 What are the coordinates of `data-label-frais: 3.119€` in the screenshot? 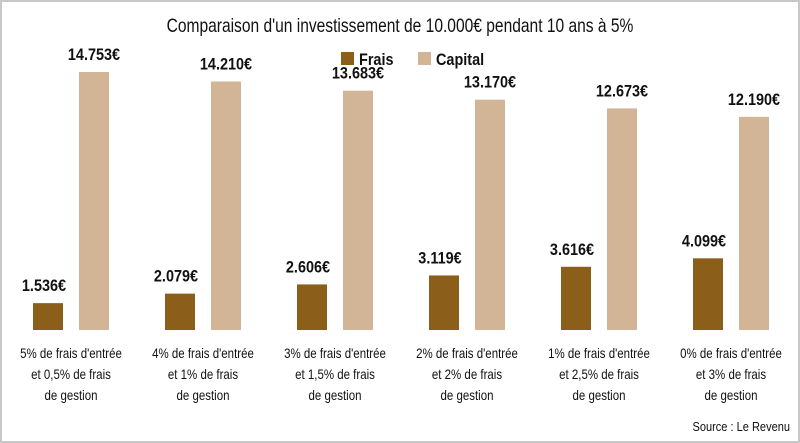 It's located at (440, 258).